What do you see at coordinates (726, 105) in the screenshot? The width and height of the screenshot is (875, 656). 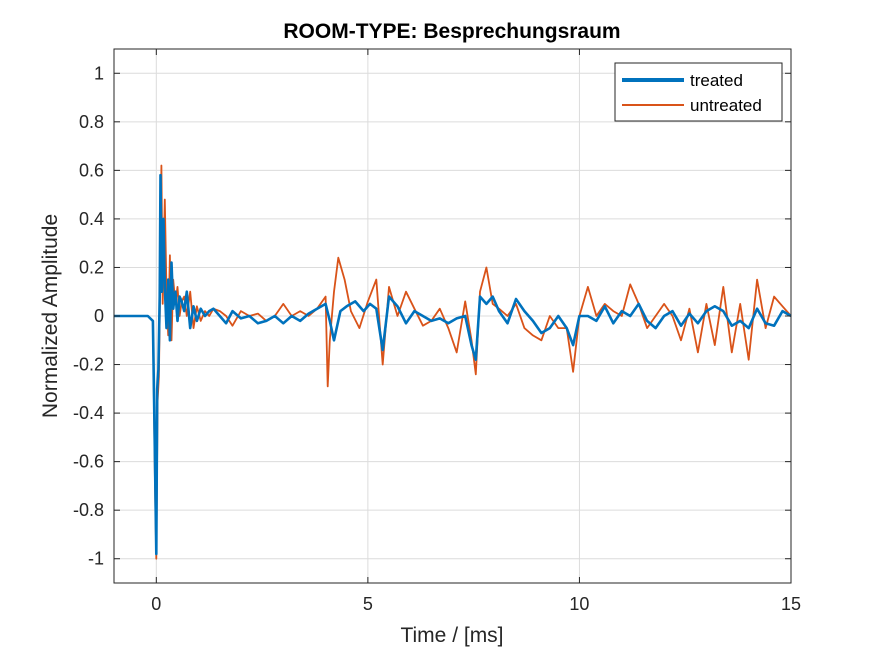 I see `legend-label-untreated: untreated` at bounding box center [726, 105].